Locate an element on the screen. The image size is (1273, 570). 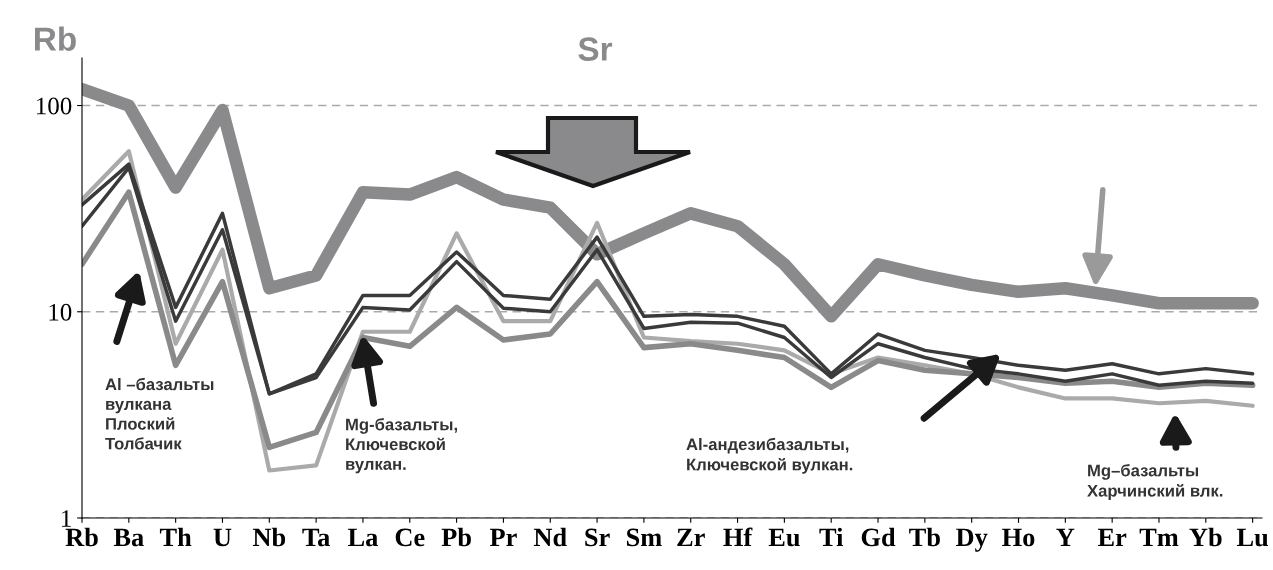
x-tick-label: Tm is located at coordinates (1159, 537).